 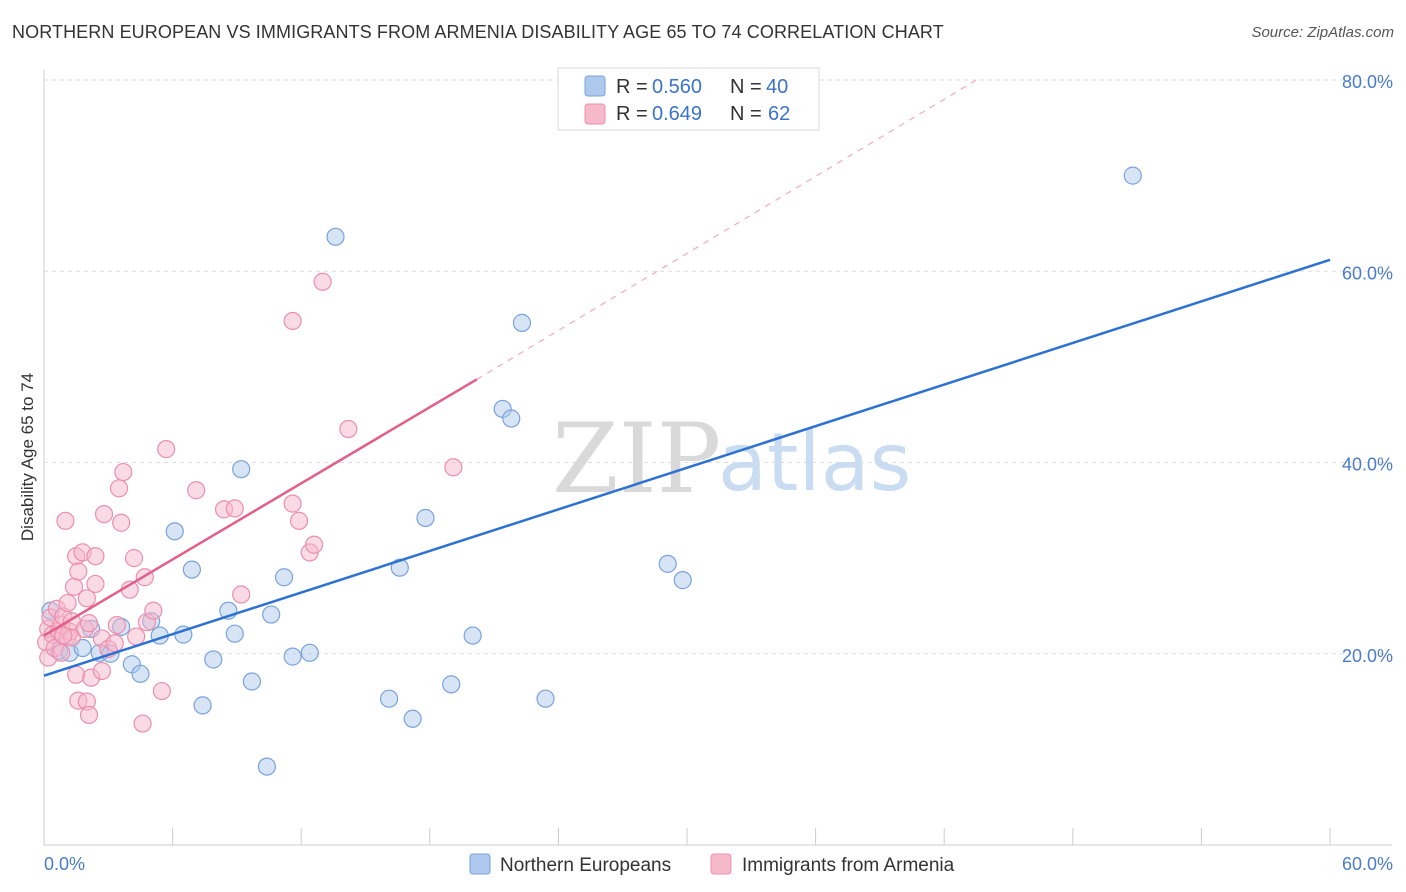 What do you see at coordinates (260, 507) in the screenshot?
I see `trendline-immigrants-armenia` at bounding box center [260, 507].